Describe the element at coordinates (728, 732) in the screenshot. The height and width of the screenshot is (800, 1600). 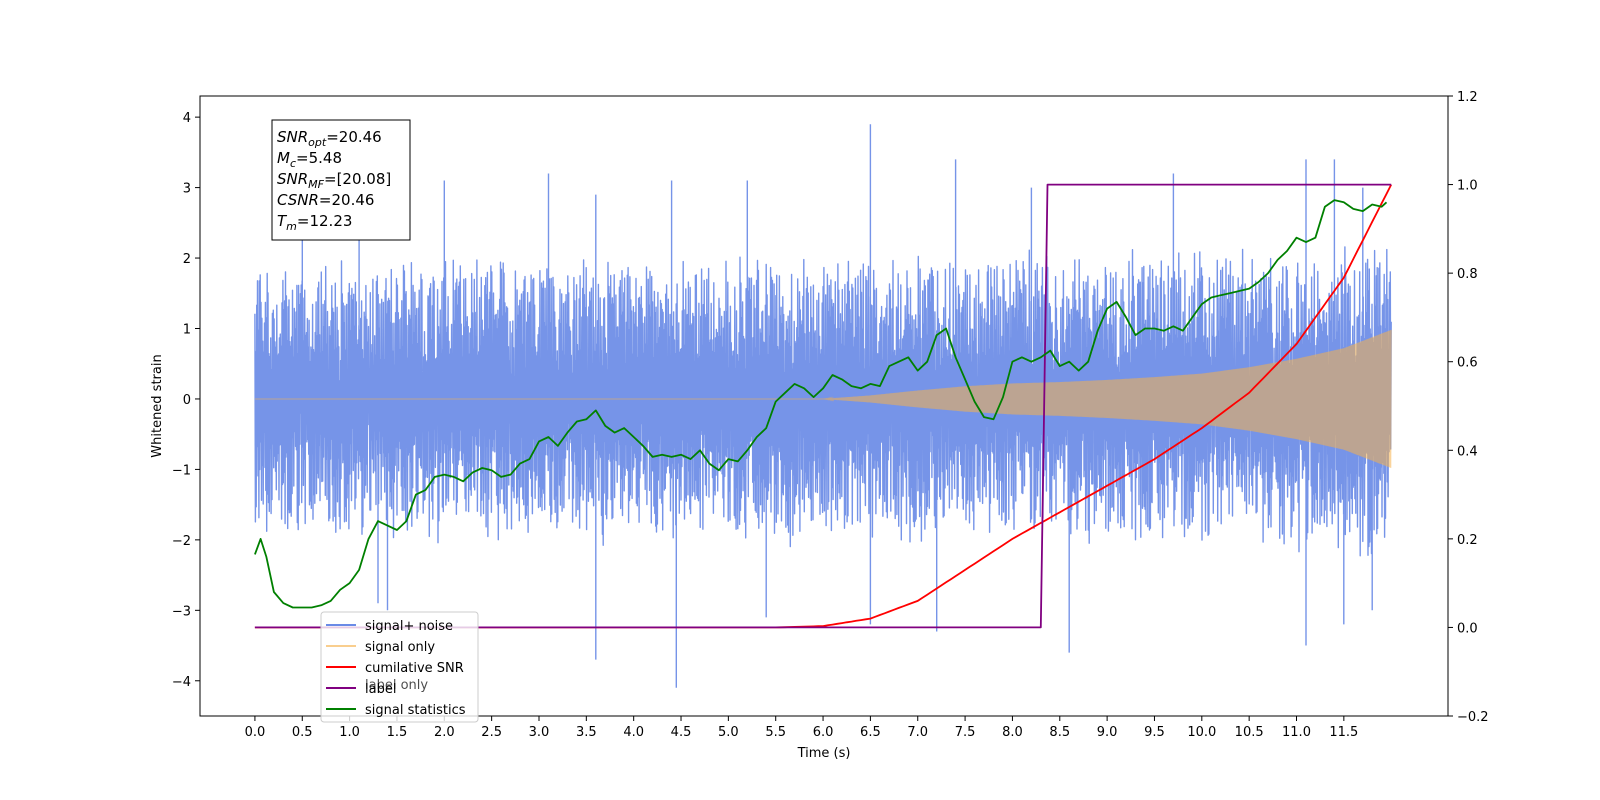
I see `x-tick-label: 5.0` at that location.